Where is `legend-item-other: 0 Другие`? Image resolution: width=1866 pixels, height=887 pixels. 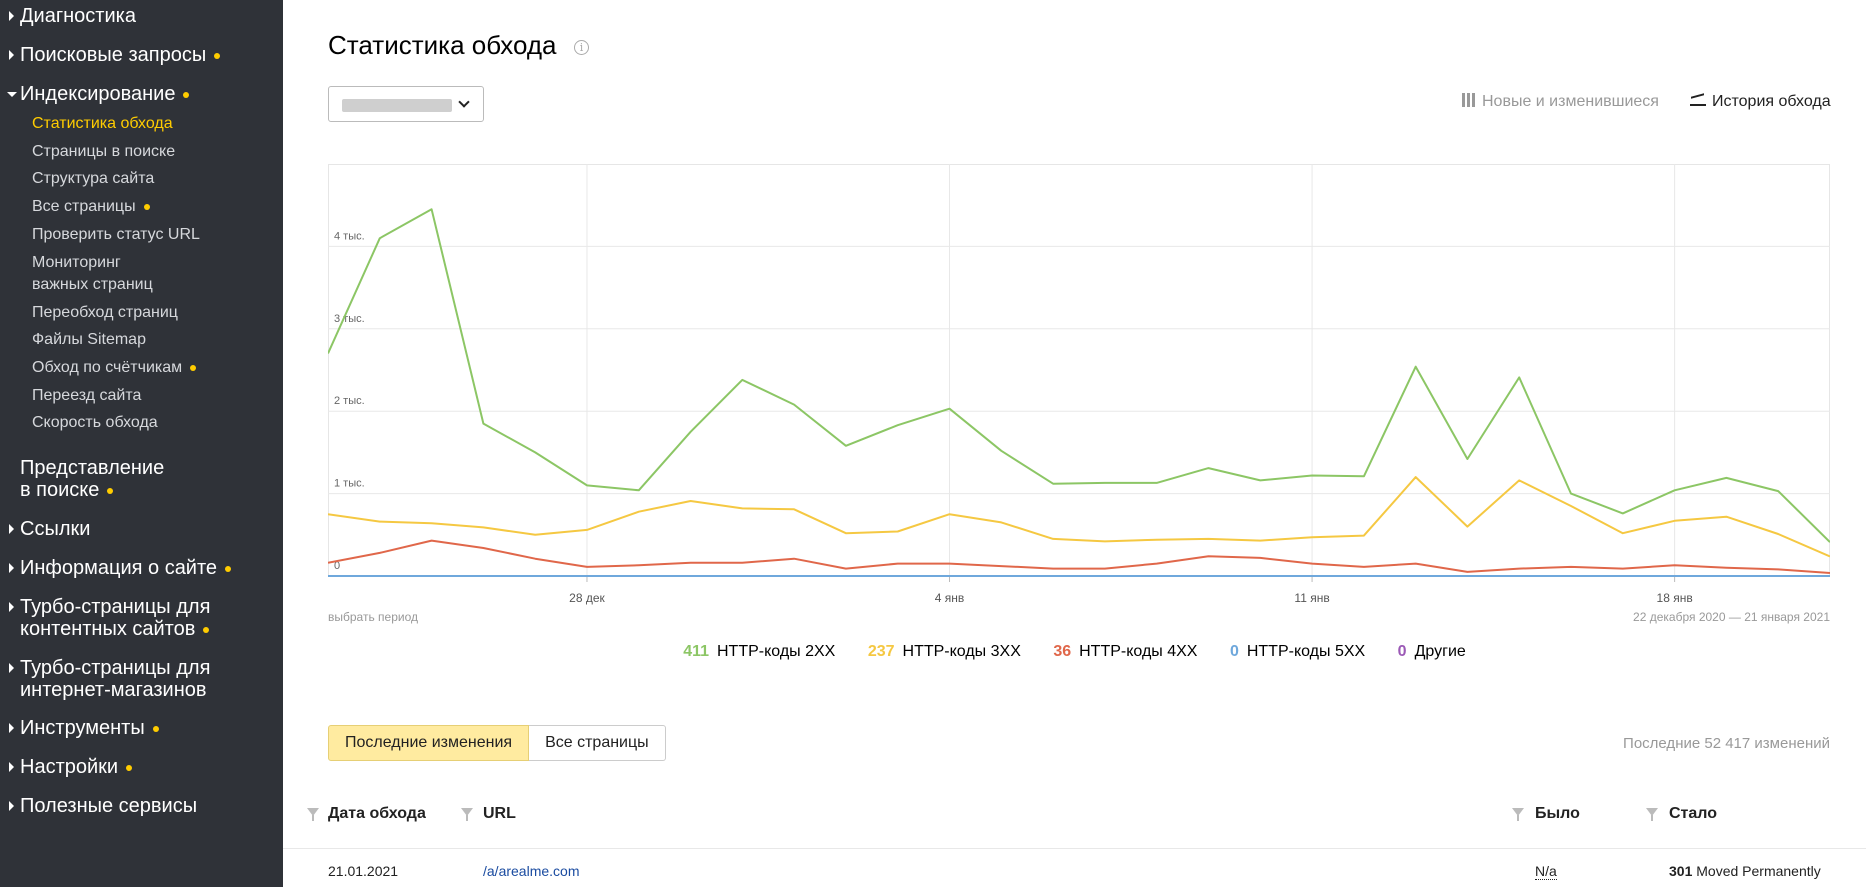 legend-item-other: 0 Другие is located at coordinates (1432, 652).